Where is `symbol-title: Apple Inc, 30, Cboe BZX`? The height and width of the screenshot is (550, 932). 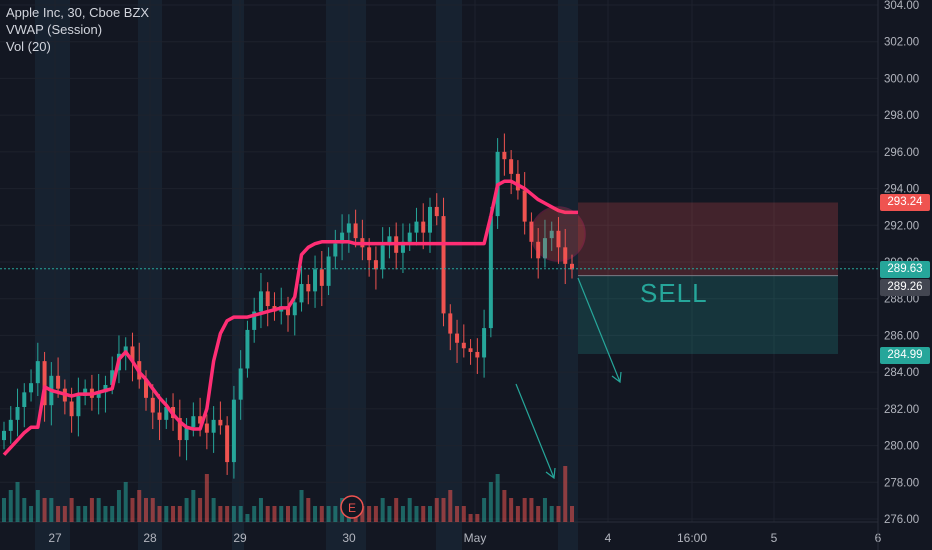
symbol-title: Apple Inc, 30, Cboe BZX is located at coordinates (78, 12).